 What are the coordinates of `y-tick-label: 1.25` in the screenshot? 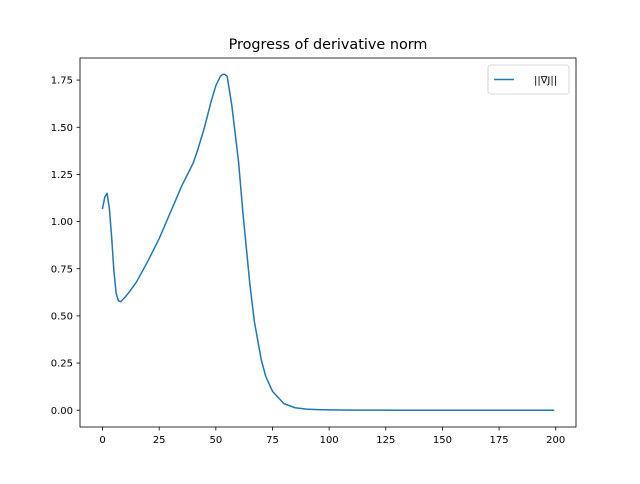 It's located at (62, 175).